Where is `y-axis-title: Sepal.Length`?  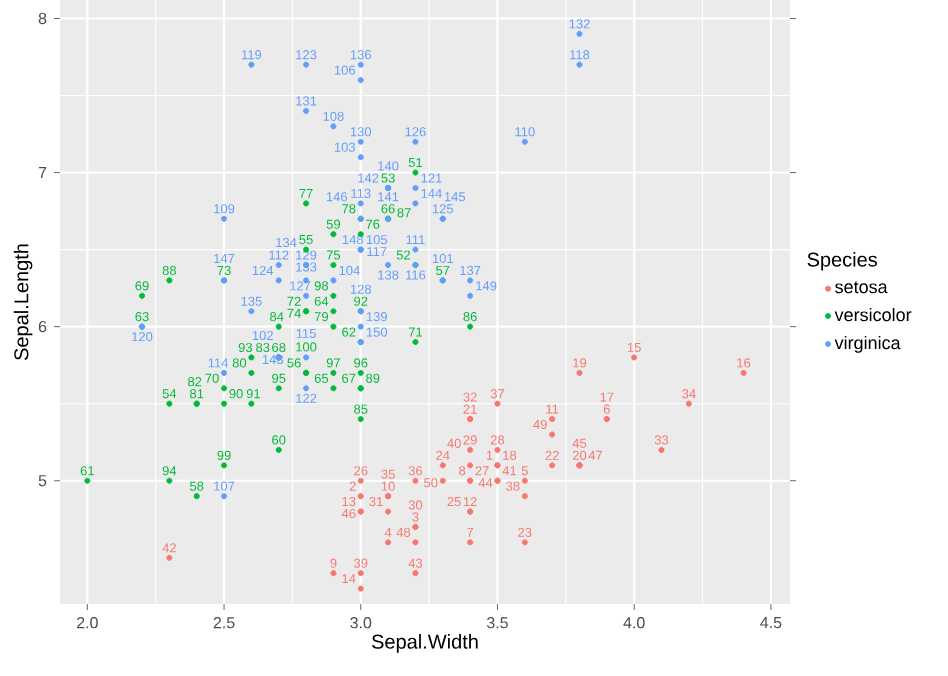 y-axis-title: Sepal.Length is located at coordinates (23, 302).